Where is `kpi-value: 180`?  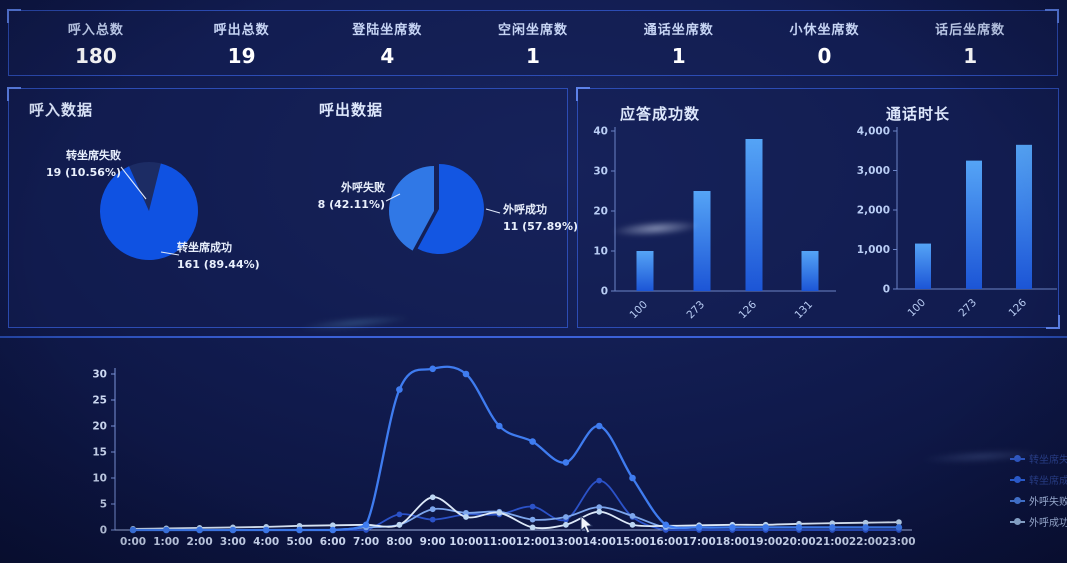
kpi-value: 180 is located at coordinates (95, 55).